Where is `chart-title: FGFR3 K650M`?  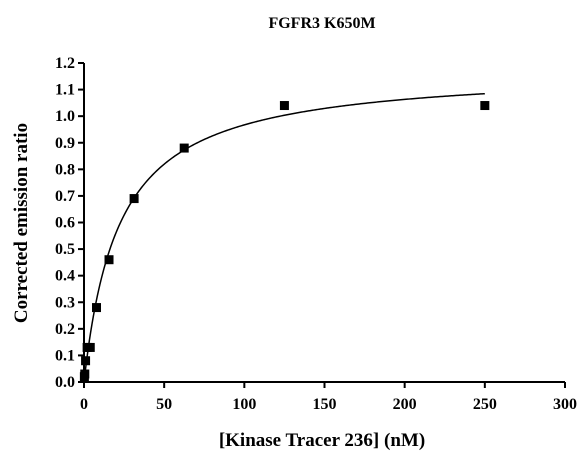 chart-title: FGFR3 K650M is located at coordinates (321, 23).